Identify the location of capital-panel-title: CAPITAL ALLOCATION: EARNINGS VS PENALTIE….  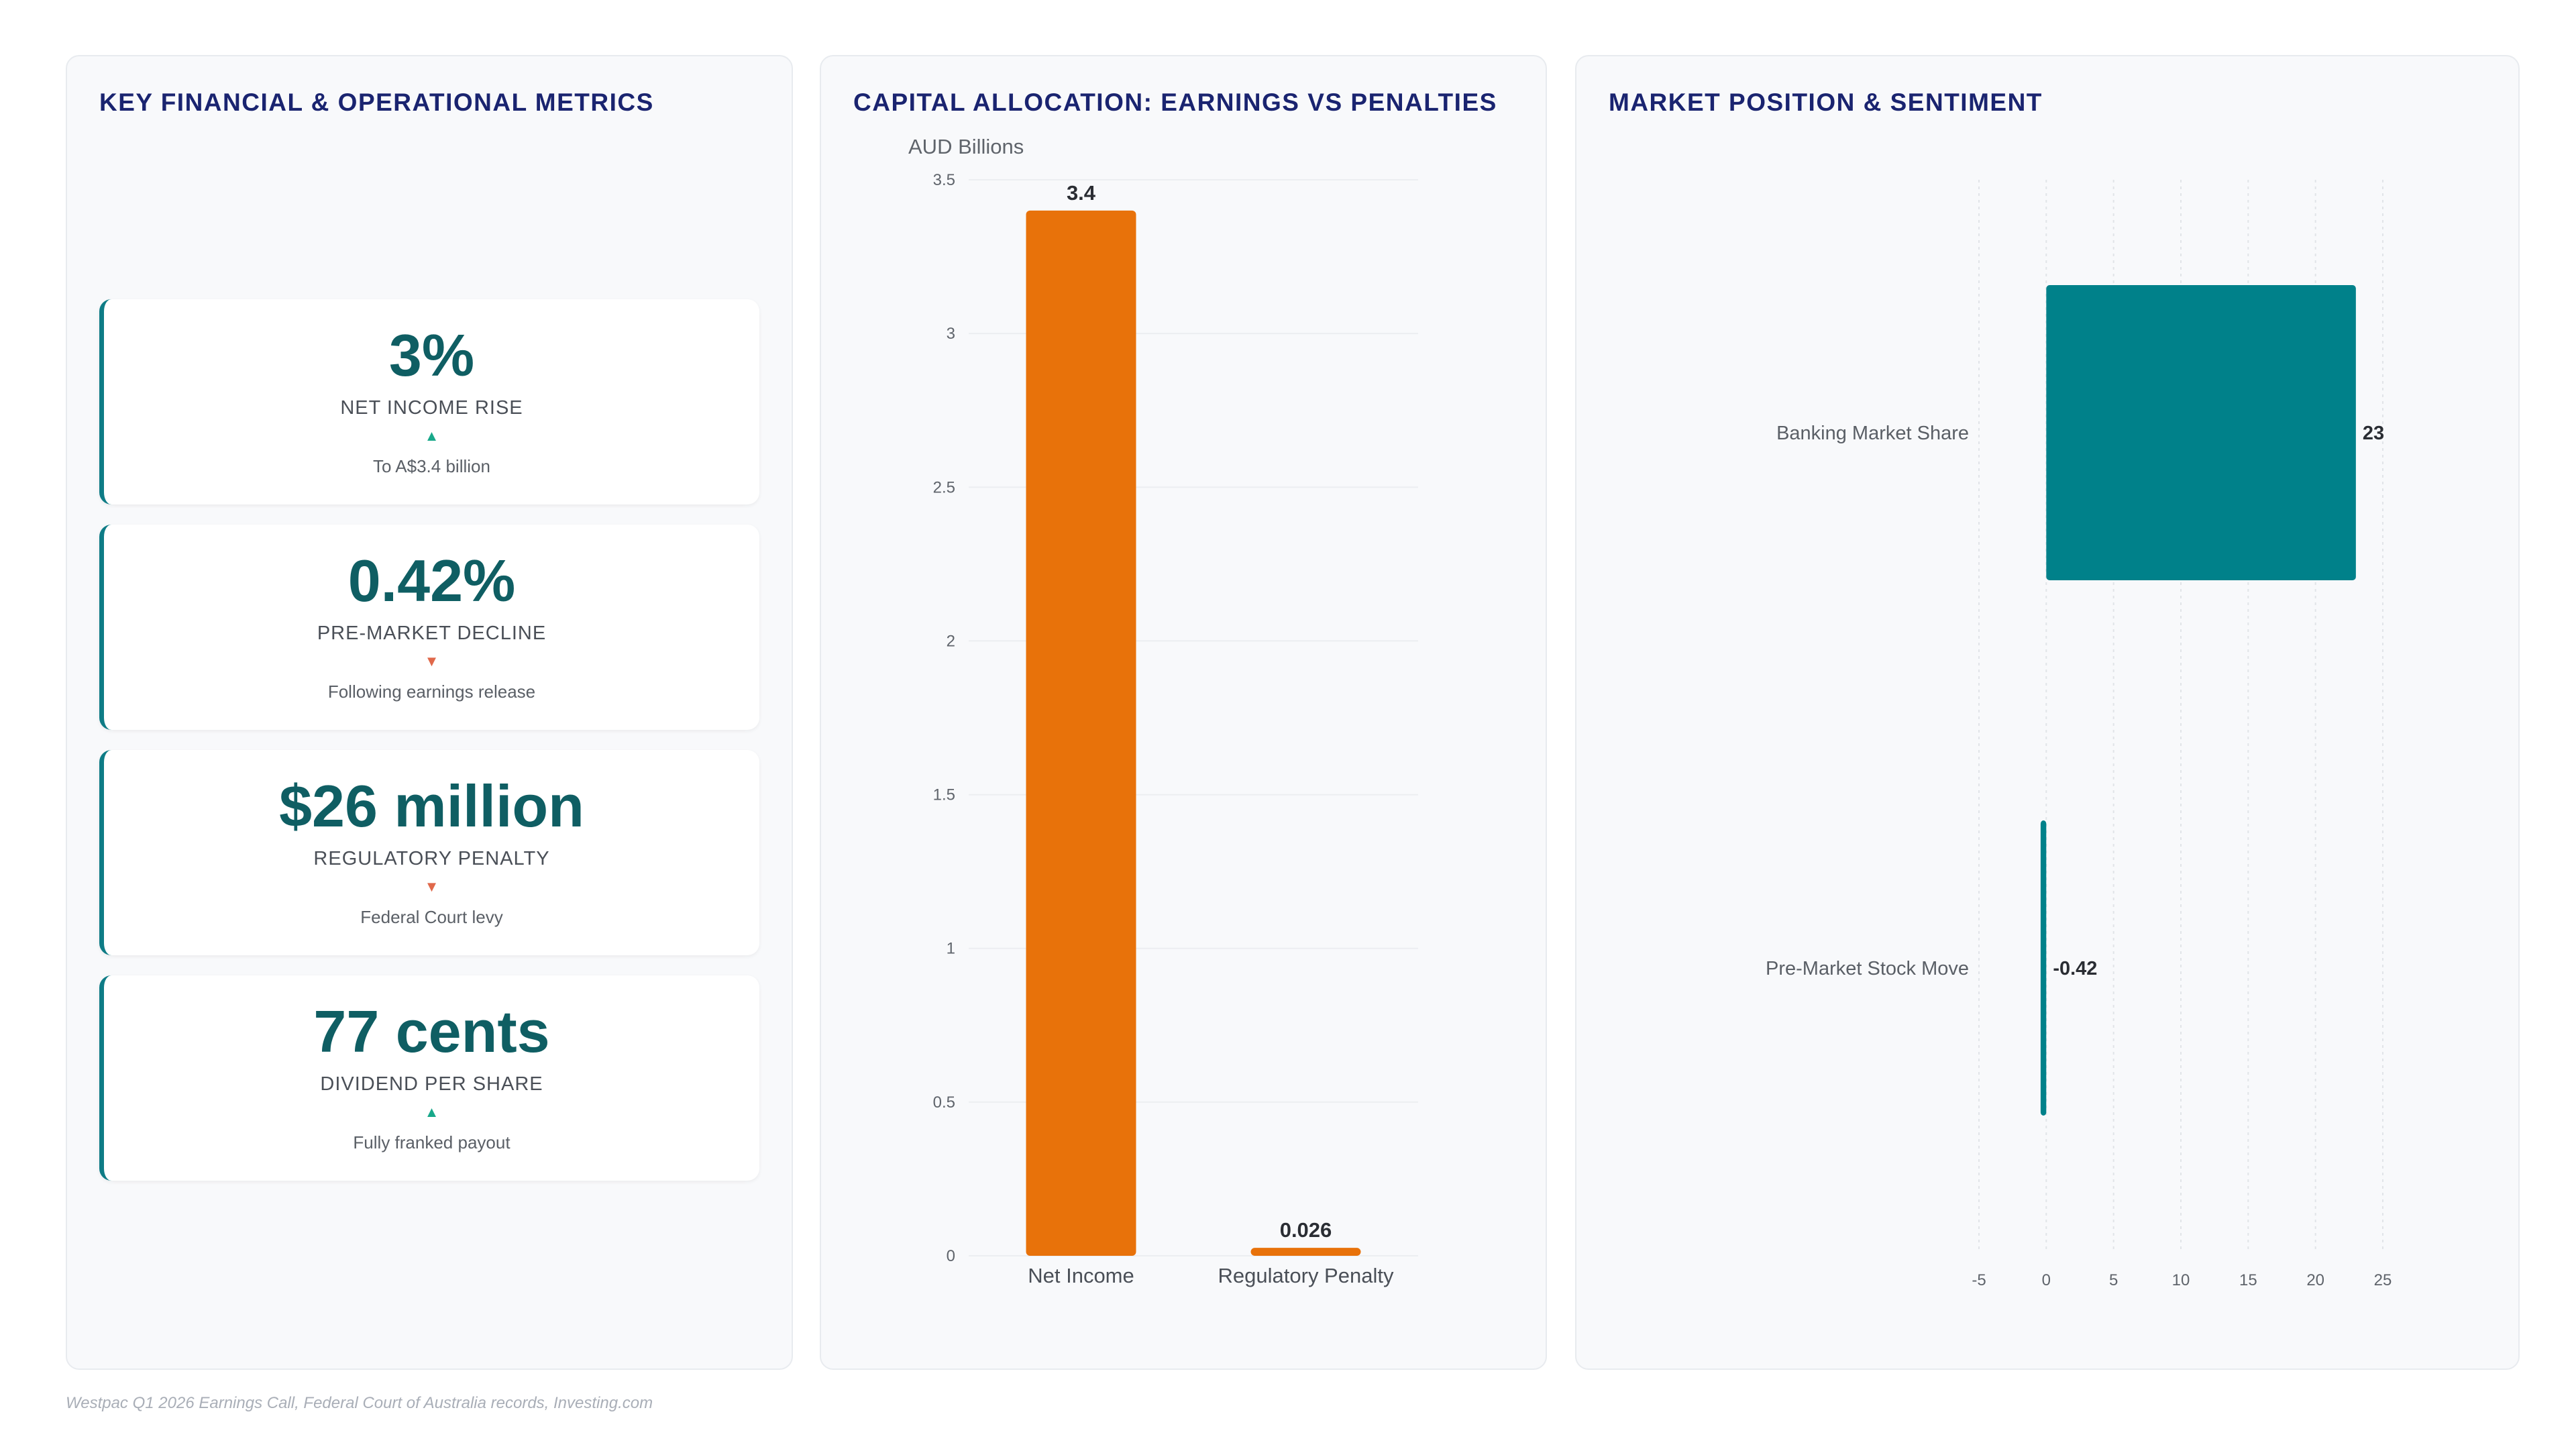
(1175, 102).